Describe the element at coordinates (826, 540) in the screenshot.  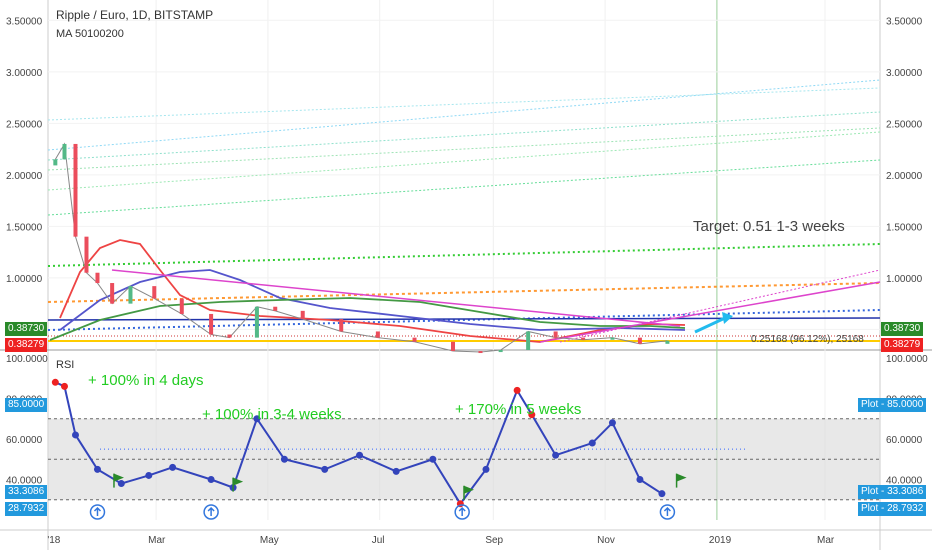
I see `time-axis-label: Mar` at that location.